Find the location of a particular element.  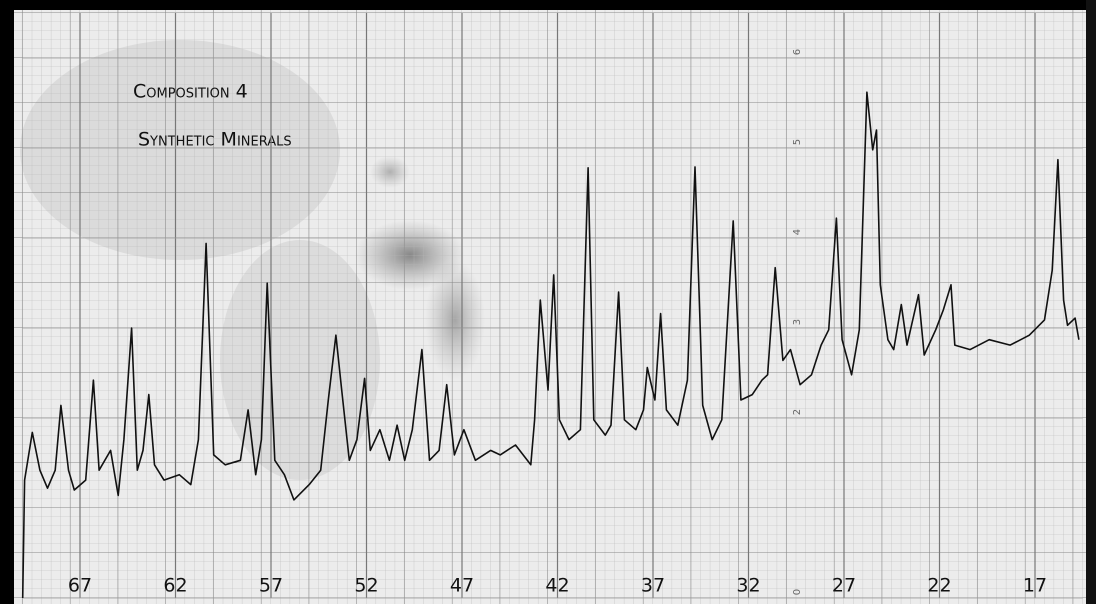

x-tick-label: 37 is located at coordinates (653, 586).